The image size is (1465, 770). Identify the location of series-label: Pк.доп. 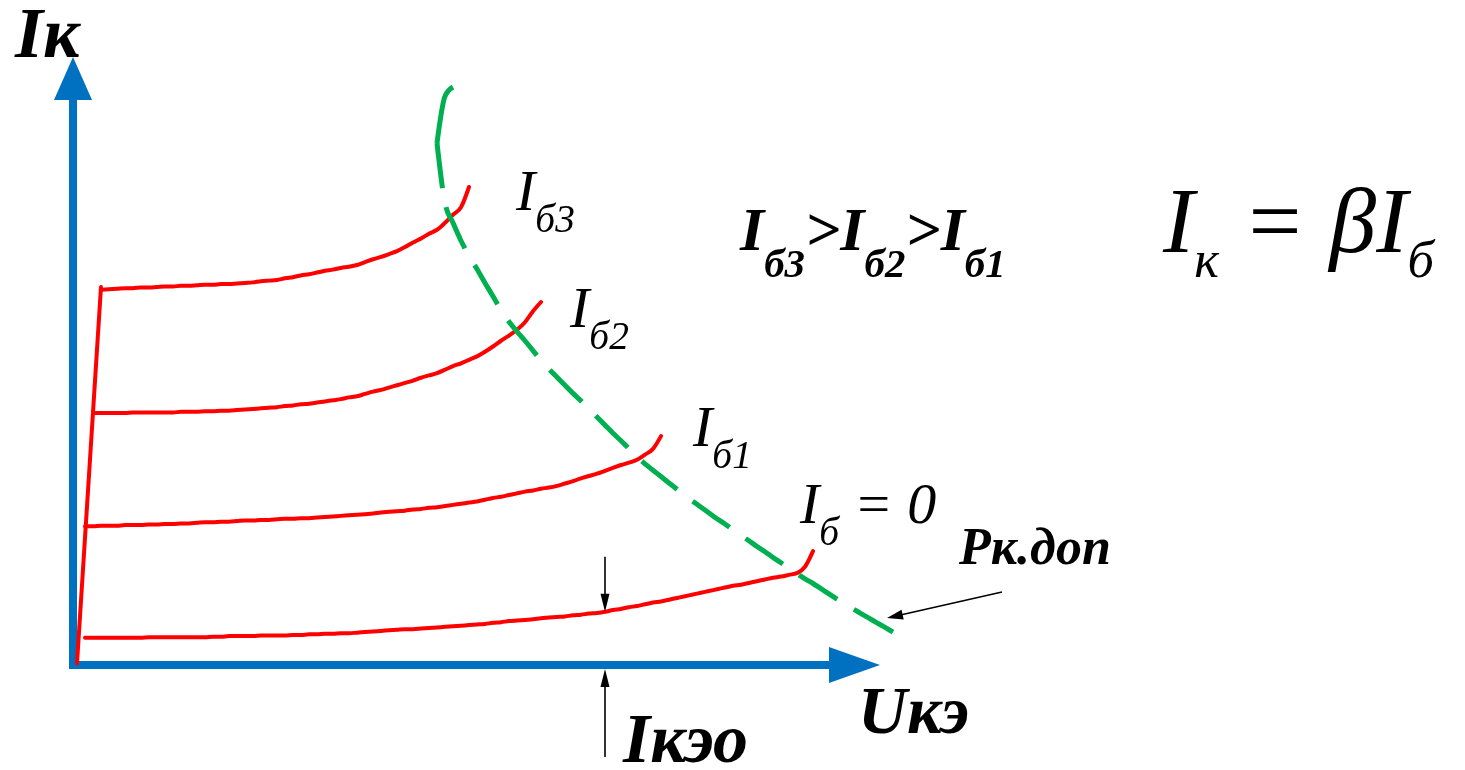
(1034, 547).